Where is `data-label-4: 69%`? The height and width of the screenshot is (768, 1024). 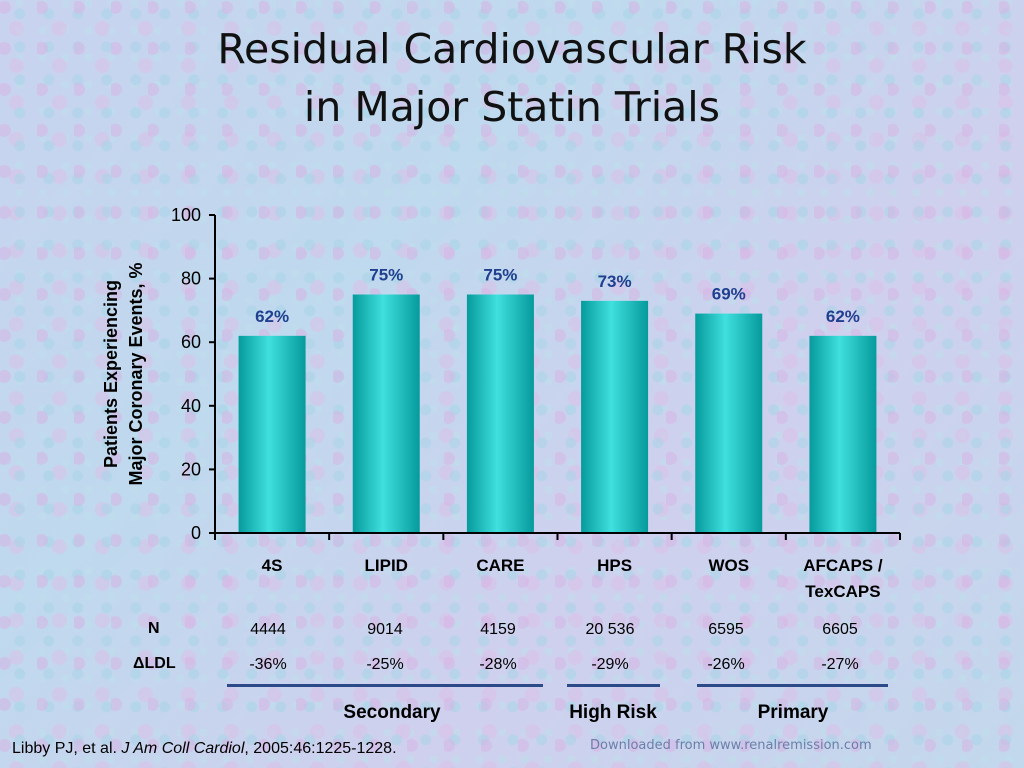
data-label-4: 69% is located at coordinates (729, 294).